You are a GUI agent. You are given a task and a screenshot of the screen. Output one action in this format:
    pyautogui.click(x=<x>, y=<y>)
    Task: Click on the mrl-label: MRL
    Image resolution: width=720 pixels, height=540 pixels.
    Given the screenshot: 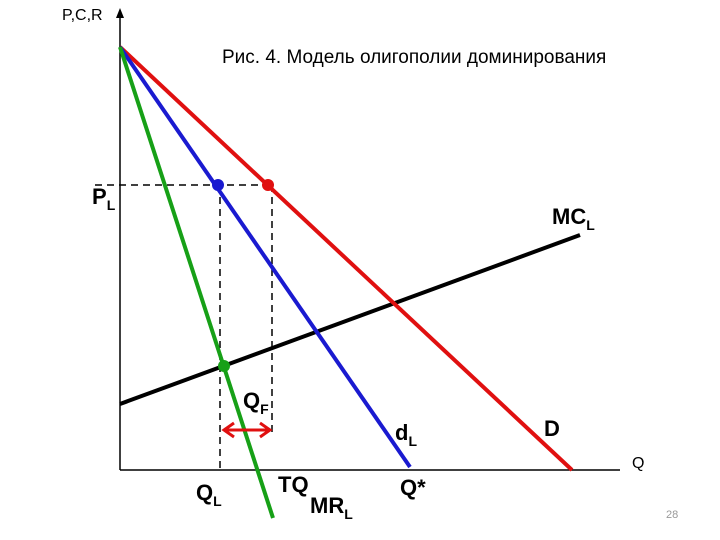 What is the action you would take?
    pyautogui.click(x=331, y=507)
    